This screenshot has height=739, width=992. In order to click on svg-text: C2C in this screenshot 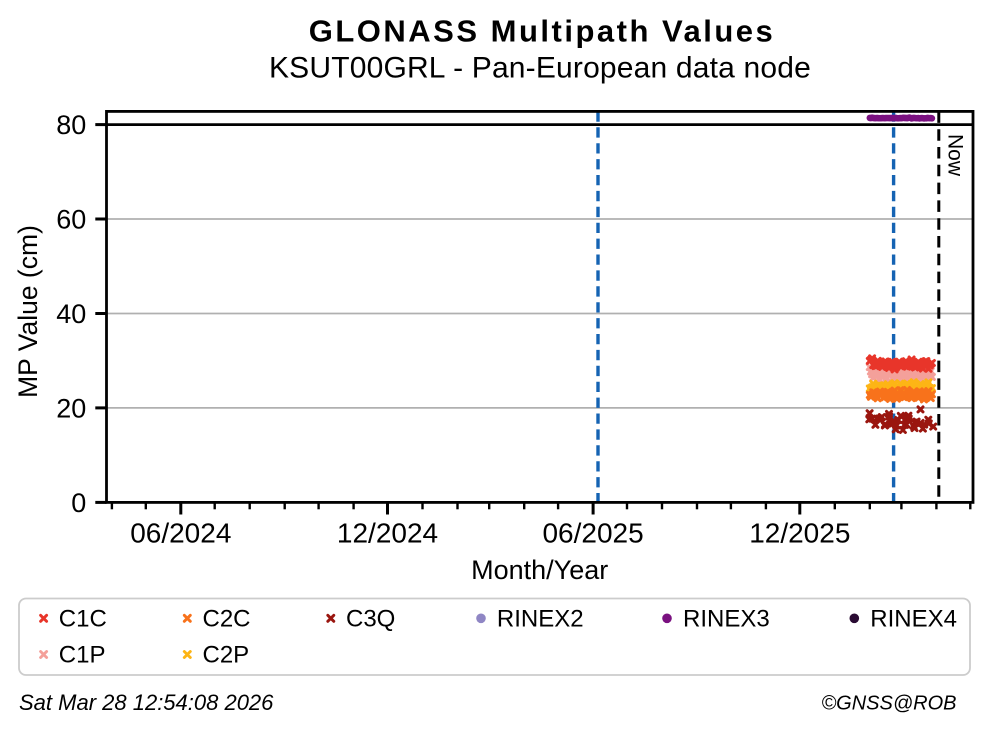, I will do `click(227, 619)`.